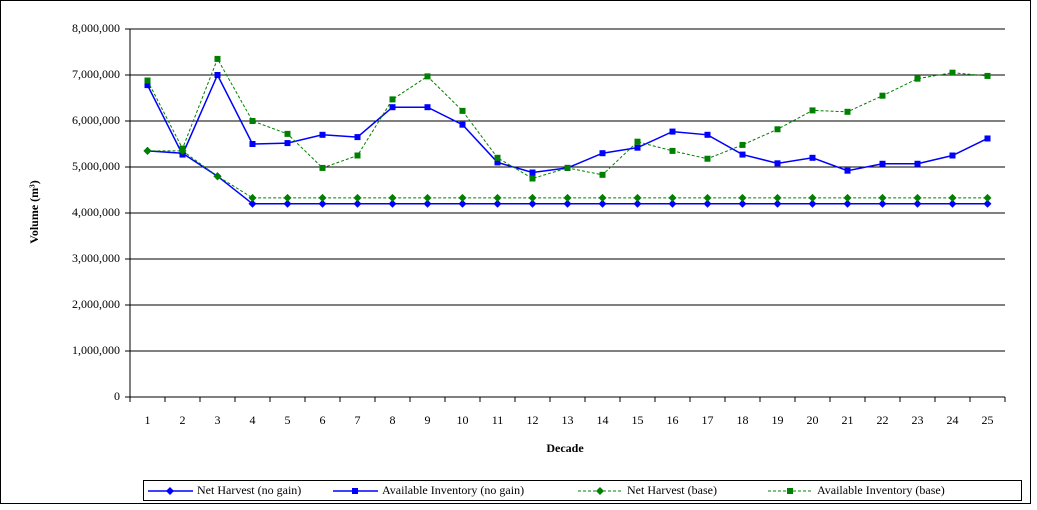 The width and height of the screenshot is (1037, 510). What do you see at coordinates (743, 420) in the screenshot?
I see `x-tick-label: 18` at bounding box center [743, 420].